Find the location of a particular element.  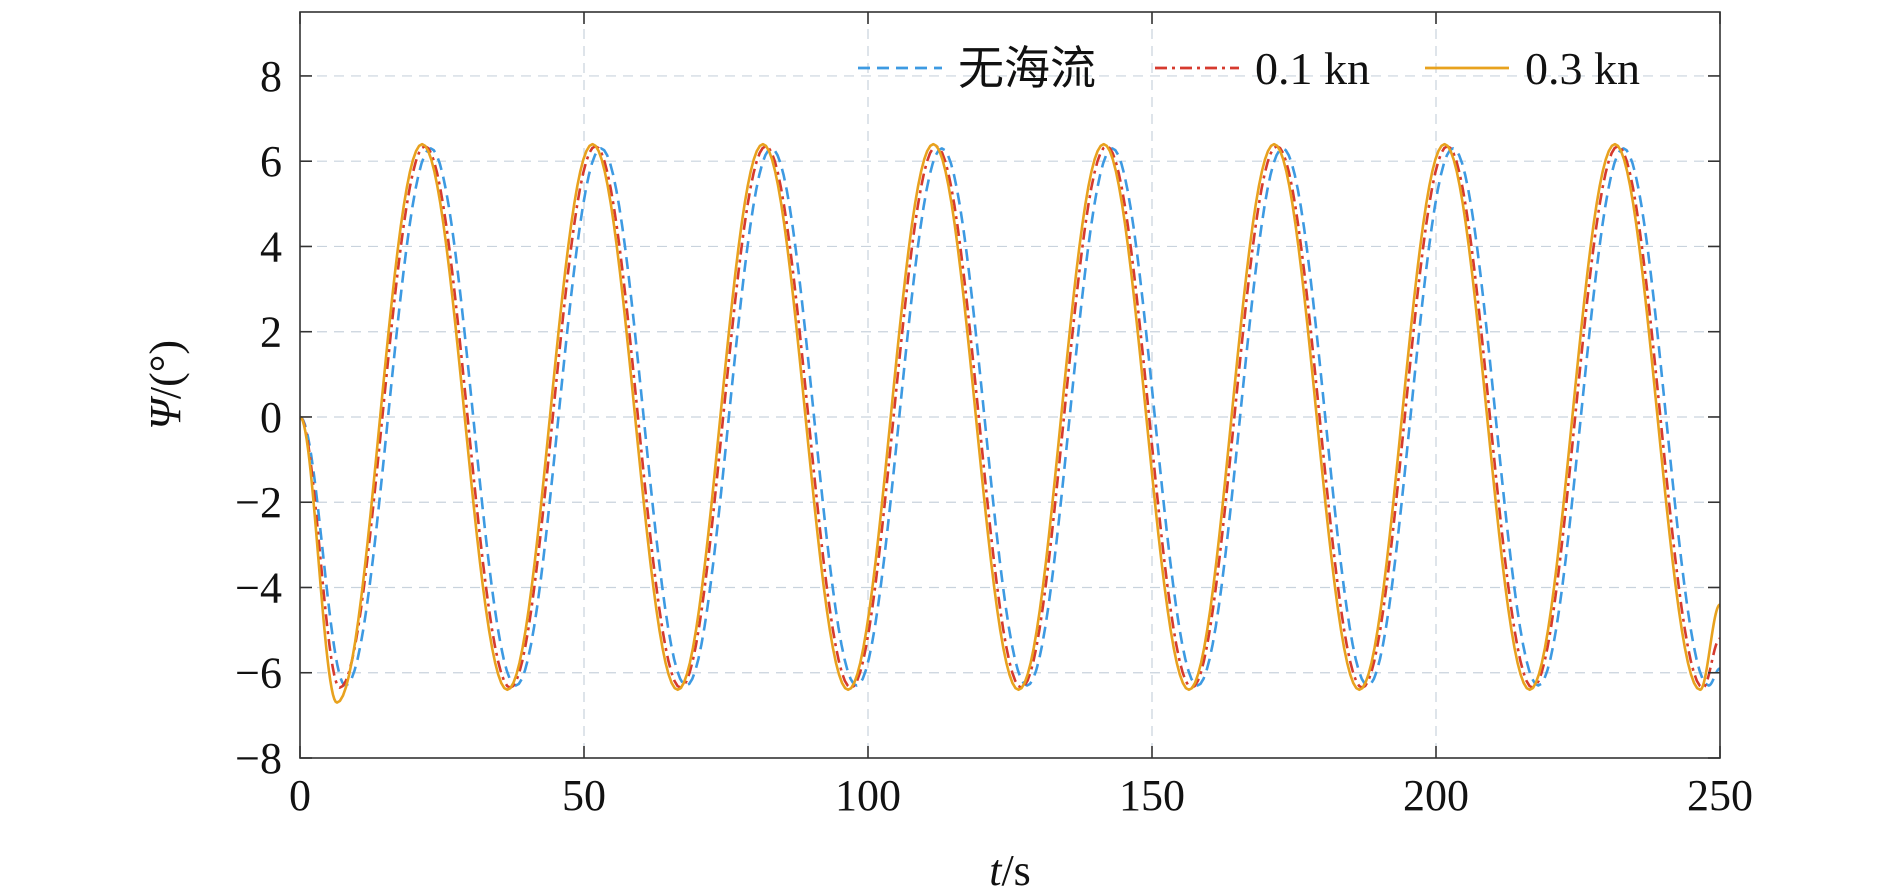

legend-label-3: 0.3 kn is located at coordinates (1582, 68).